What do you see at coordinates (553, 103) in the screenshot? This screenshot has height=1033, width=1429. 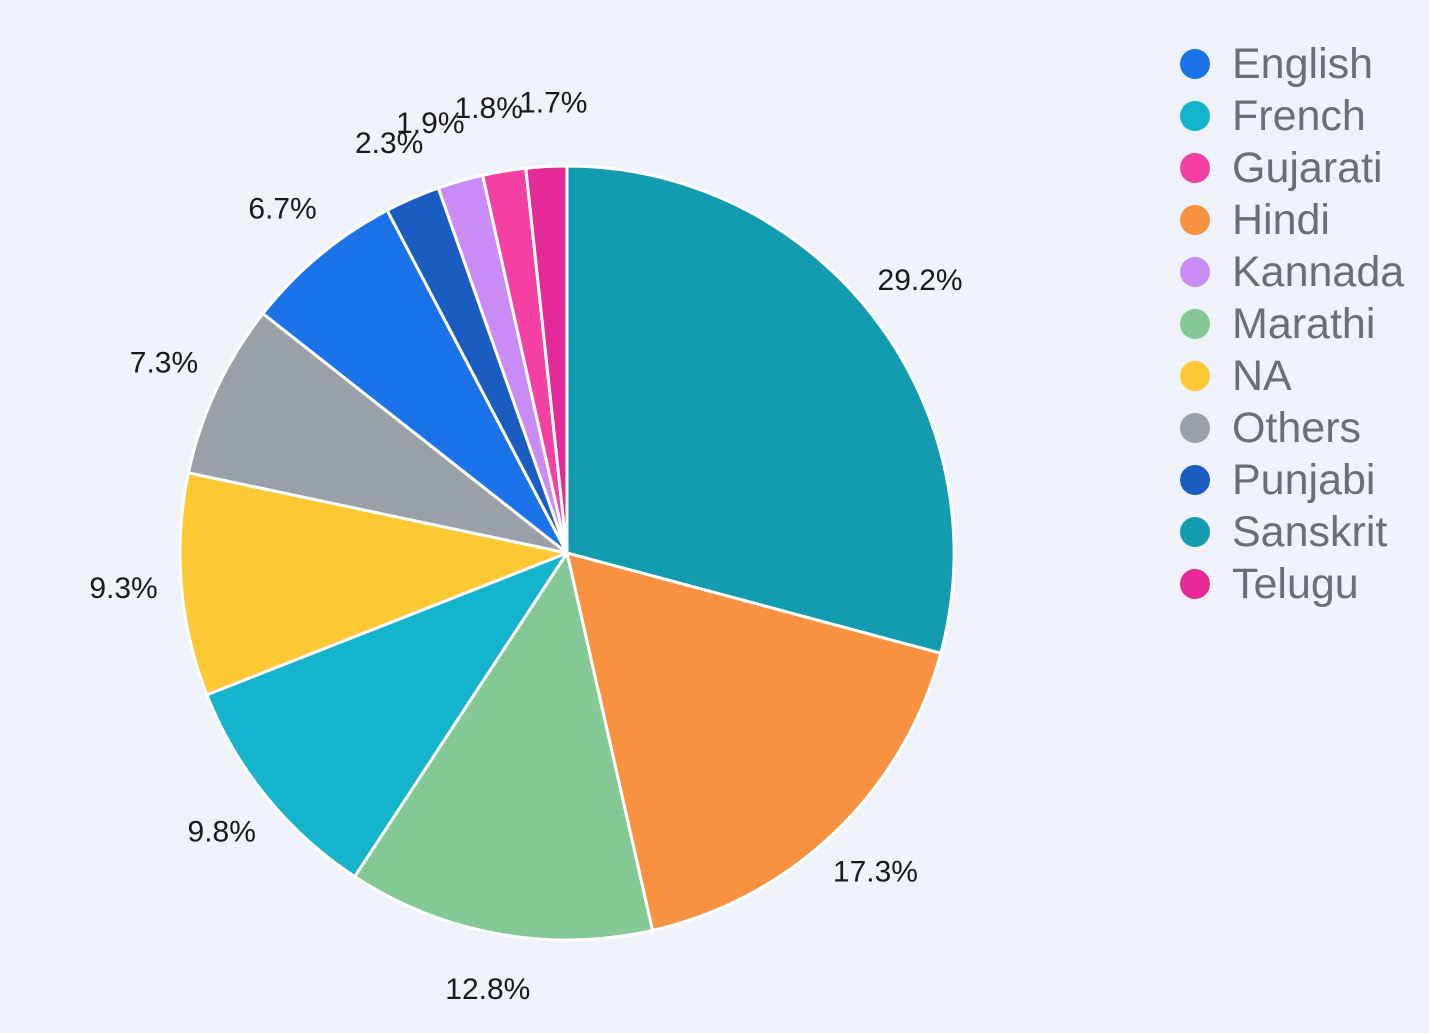 I see `slice-label-telugu: 1.7%` at bounding box center [553, 103].